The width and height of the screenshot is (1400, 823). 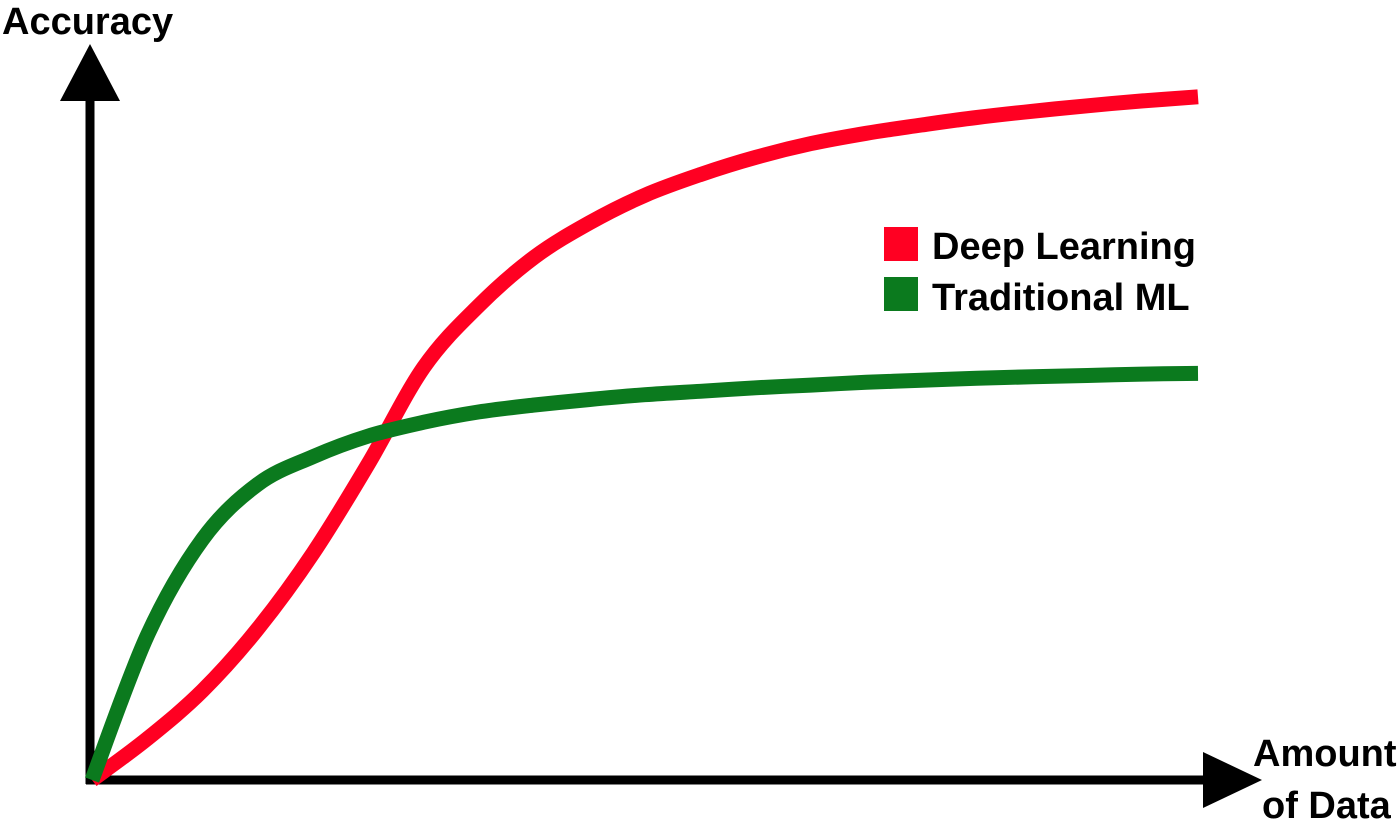 What do you see at coordinates (1232, 780) in the screenshot?
I see `x-axis-arrow` at bounding box center [1232, 780].